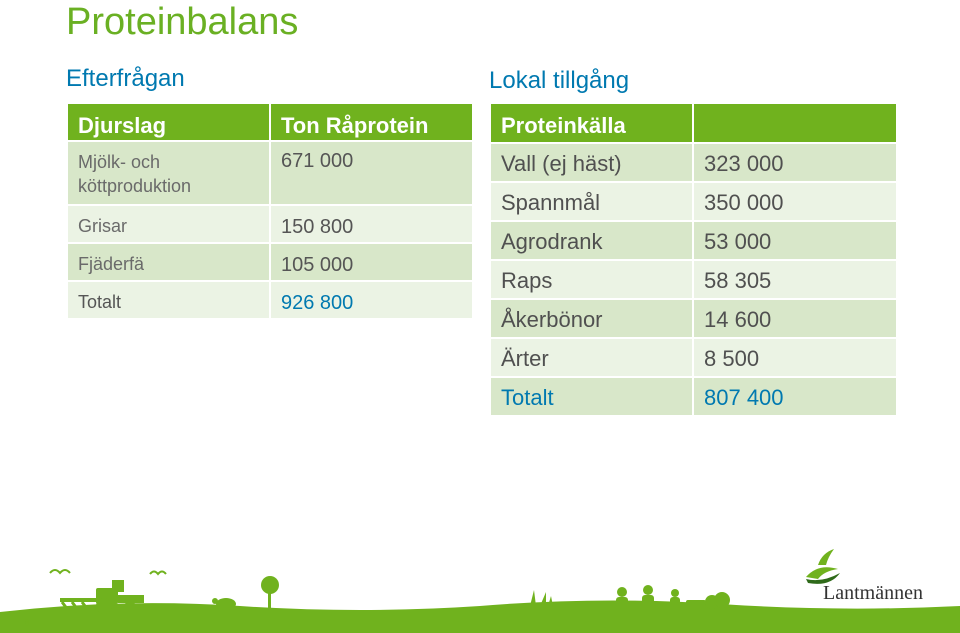 The image size is (960, 633). I want to click on column-header-source: Proteinkälla, so click(591, 123).